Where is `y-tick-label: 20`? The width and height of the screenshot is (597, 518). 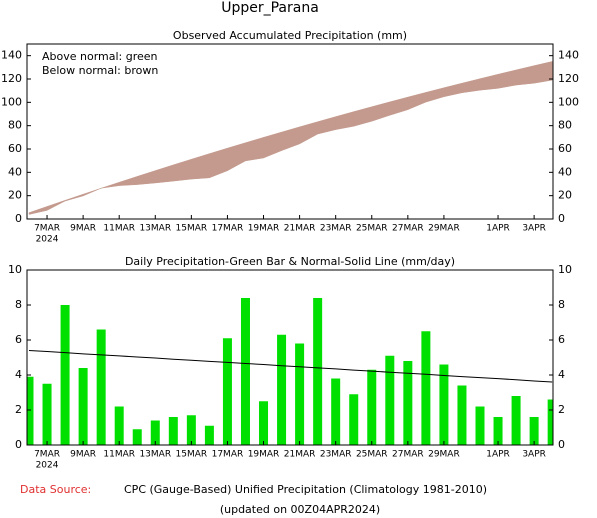
y-tick-label: 20 is located at coordinates (15, 195).